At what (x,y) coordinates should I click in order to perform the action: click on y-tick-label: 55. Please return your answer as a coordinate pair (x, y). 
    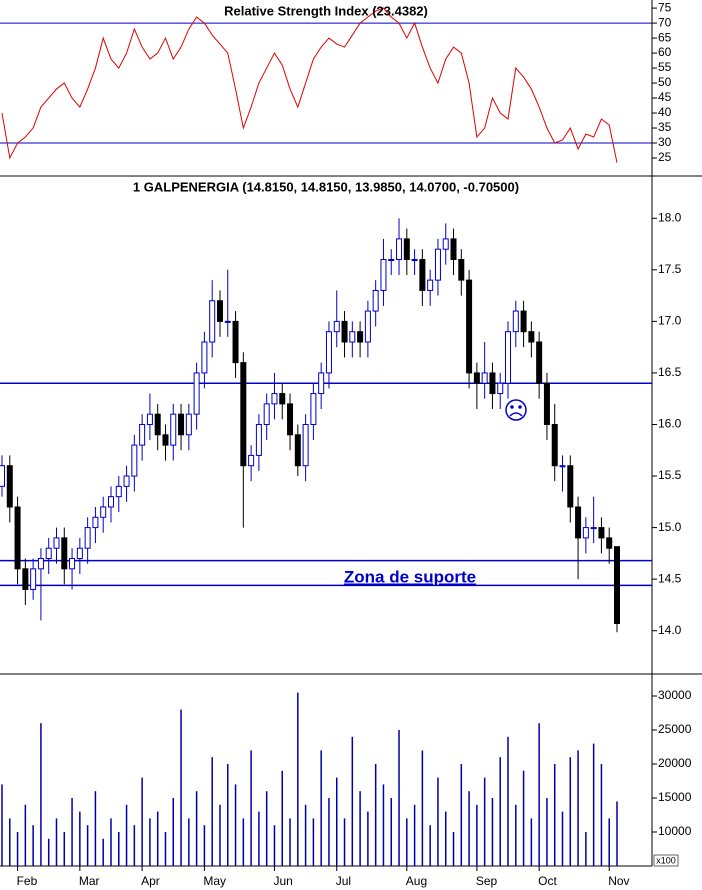
    Looking at the image, I should click on (665, 67).